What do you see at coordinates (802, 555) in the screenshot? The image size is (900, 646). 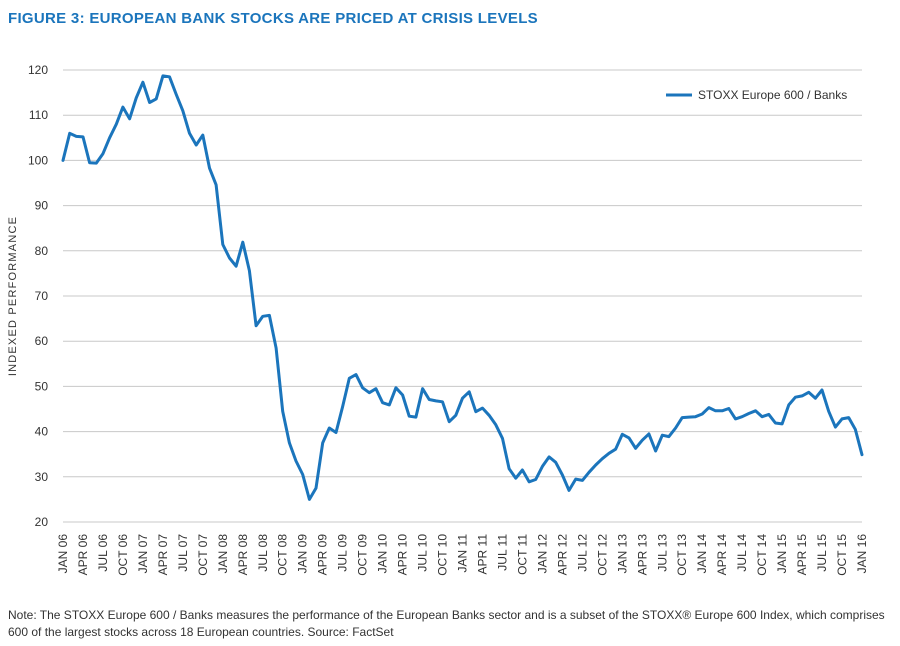 I see `x-tick-label: APR 15` at bounding box center [802, 555].